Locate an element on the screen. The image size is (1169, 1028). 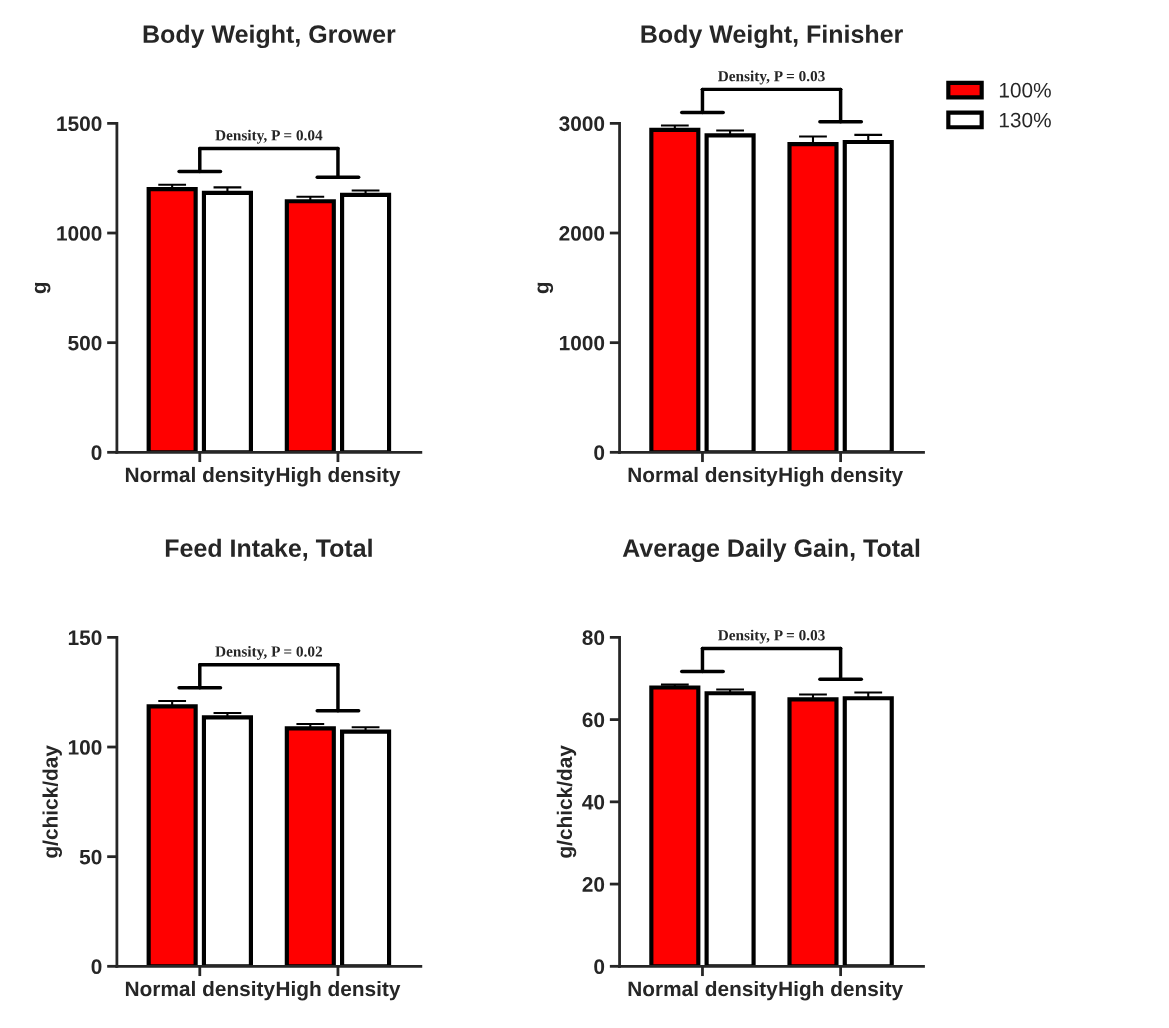
y-tick-label: 500 is located at coordinates (85, 343).